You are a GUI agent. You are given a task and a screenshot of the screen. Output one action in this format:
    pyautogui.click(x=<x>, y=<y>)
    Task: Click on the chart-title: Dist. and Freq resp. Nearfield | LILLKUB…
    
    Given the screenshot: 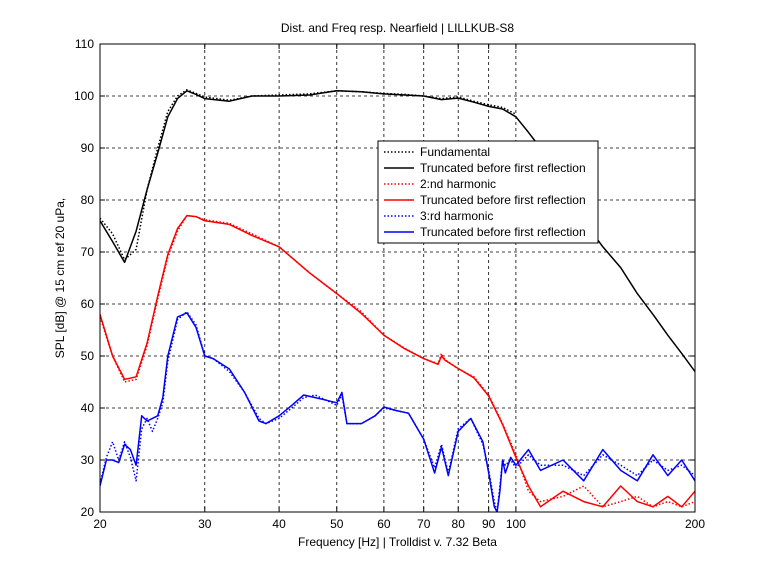 What is the action you would take?
    pyautogui.click(x=398, y=28)
    